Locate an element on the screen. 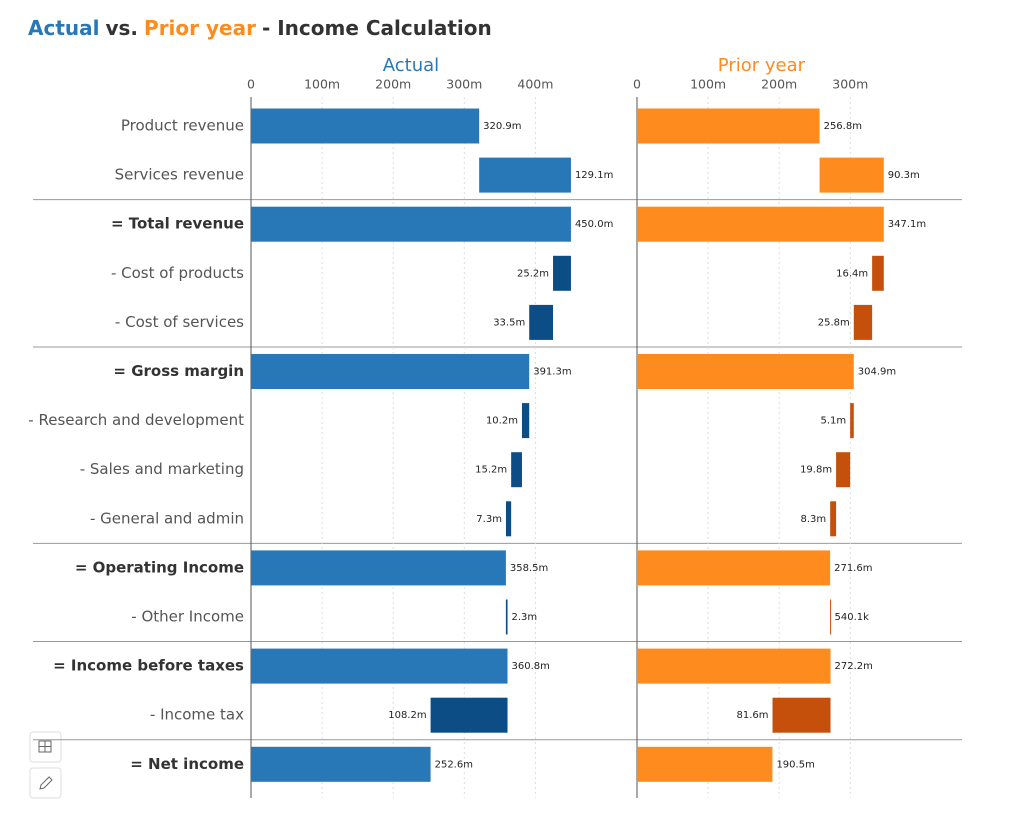  pencil-icon is located at coordinates (46, 783).